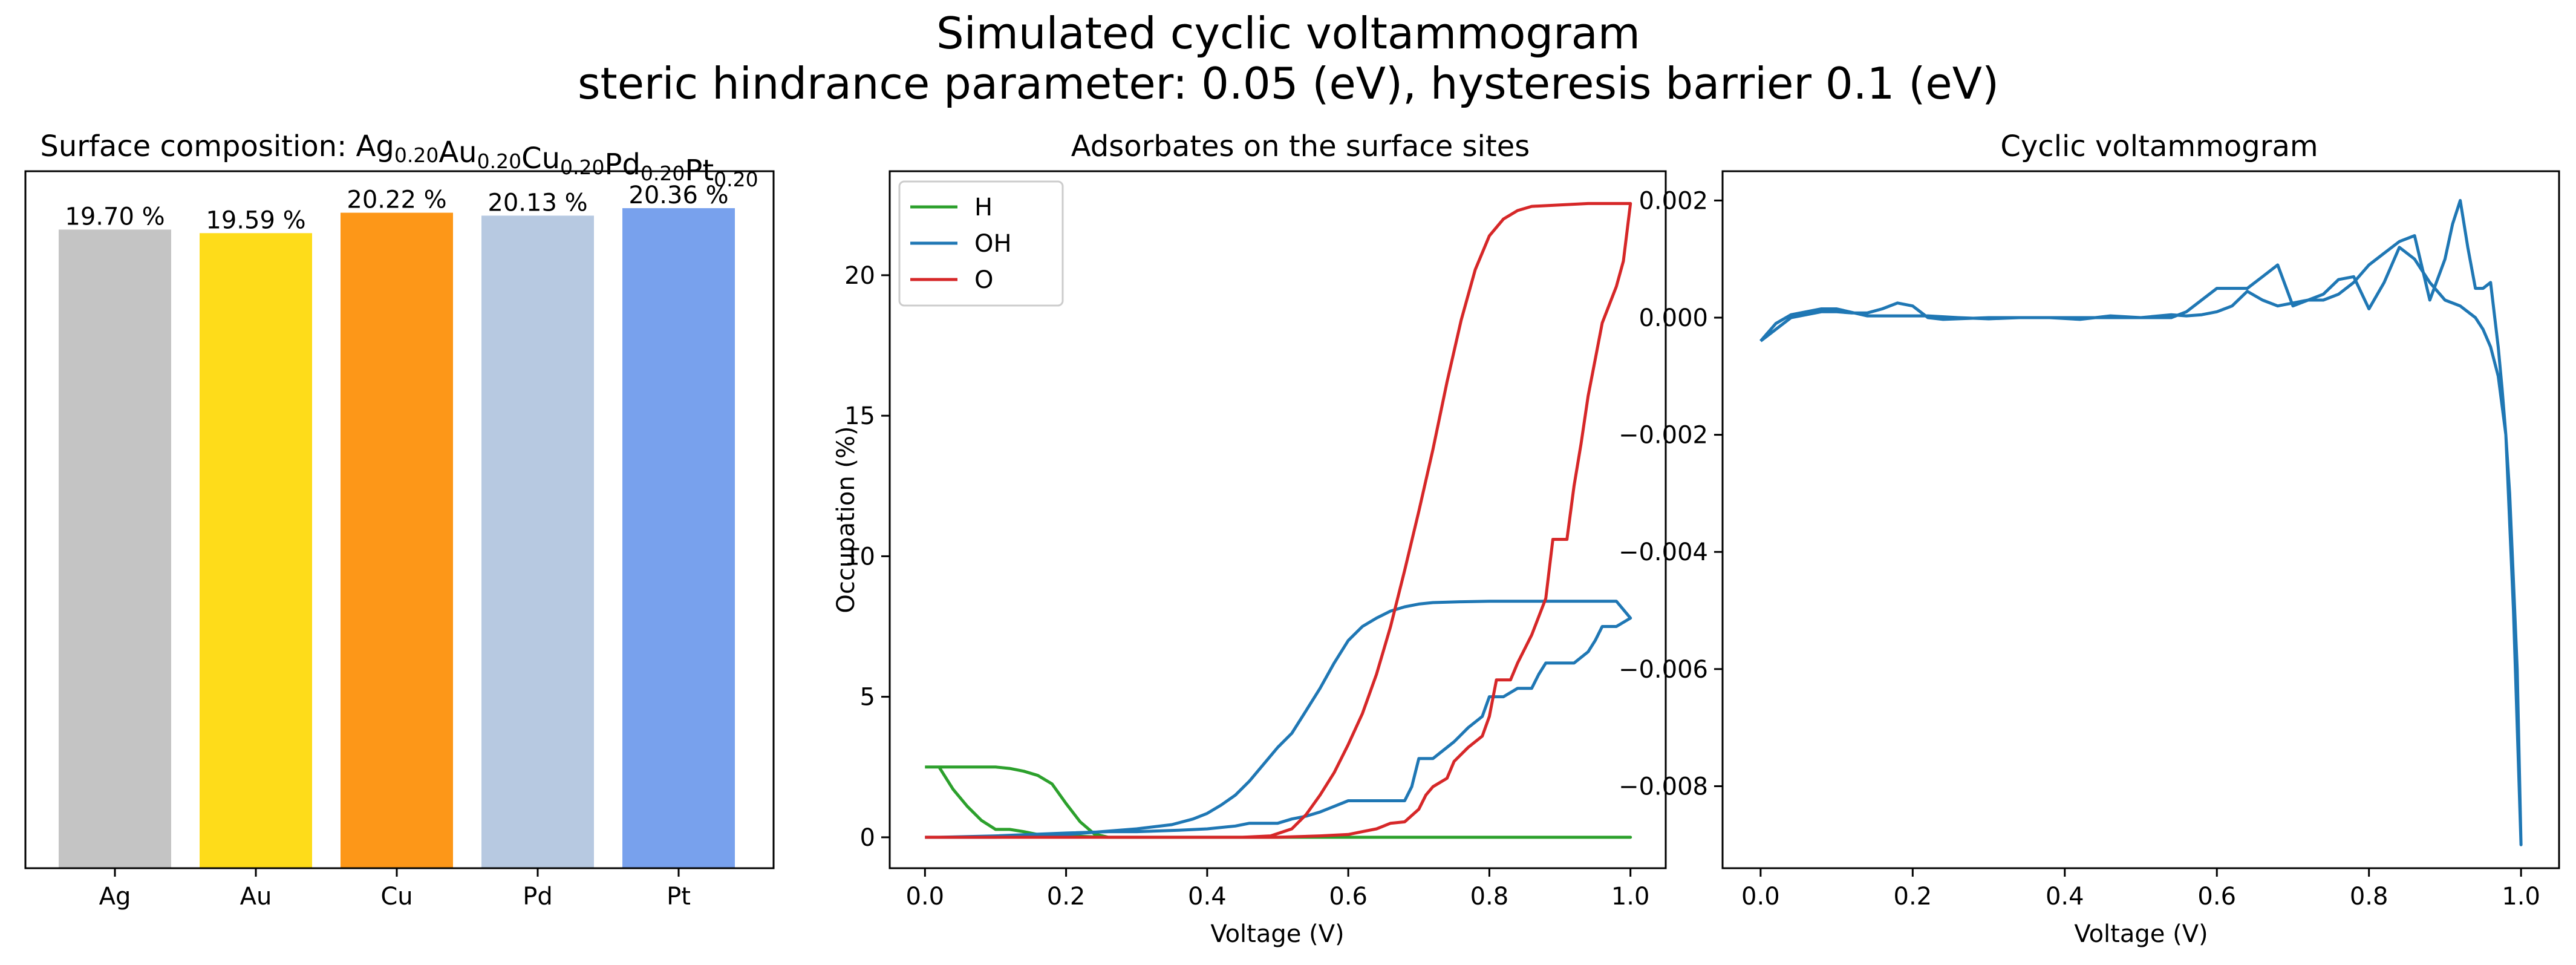 The width and height of the screenshot is (2576, 965). I want to click on legend-box, so click(981, 244).